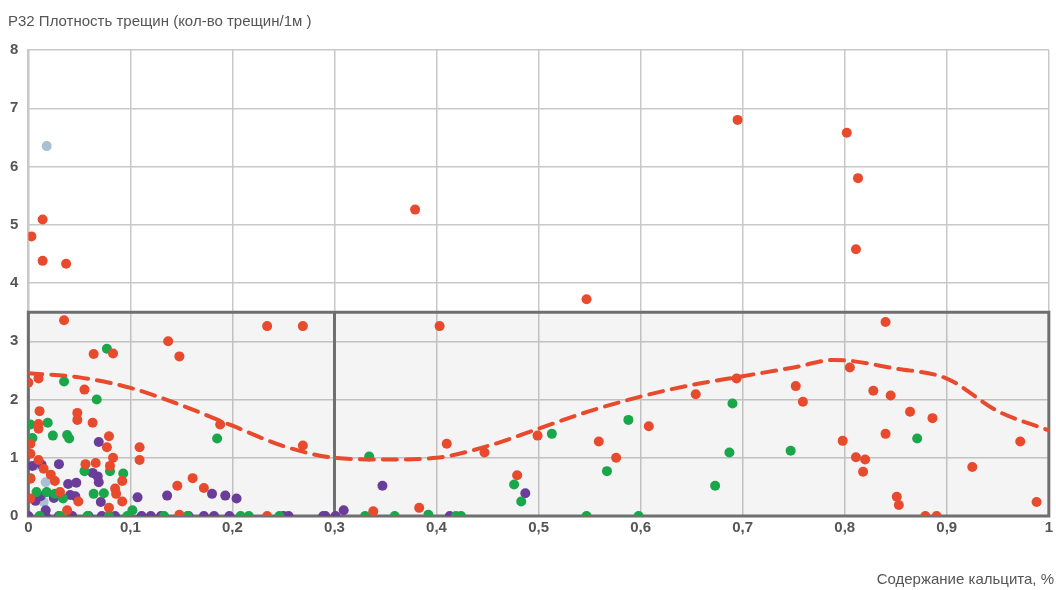 This screenshot has width=1056, height=590. What do you see at coordinates (965, 578) in the screenshot?
I see `x-axis-title: Содержание кальцита, %` at bounding box center [965, 578].